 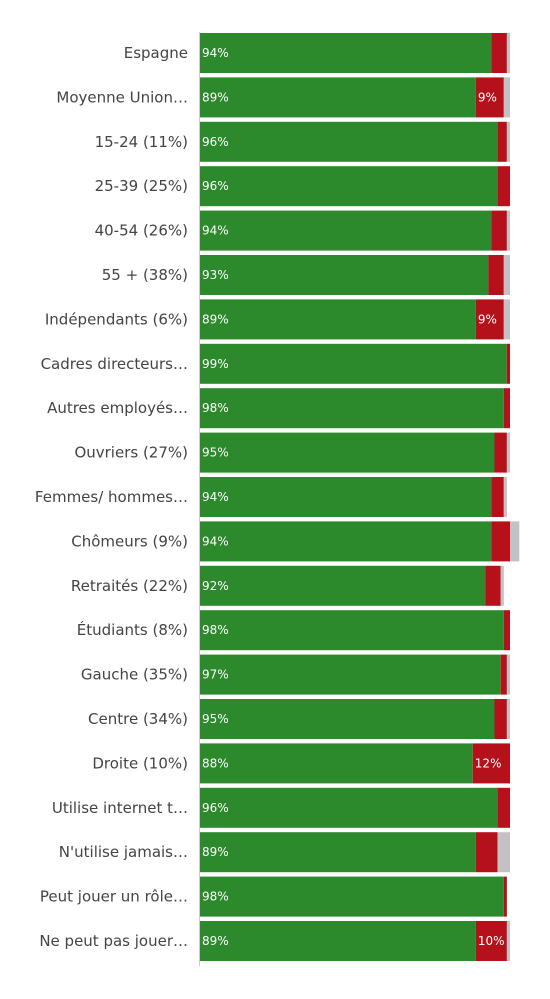 I want to click on category-label: Centre (34%), so click(x=138, y=719).